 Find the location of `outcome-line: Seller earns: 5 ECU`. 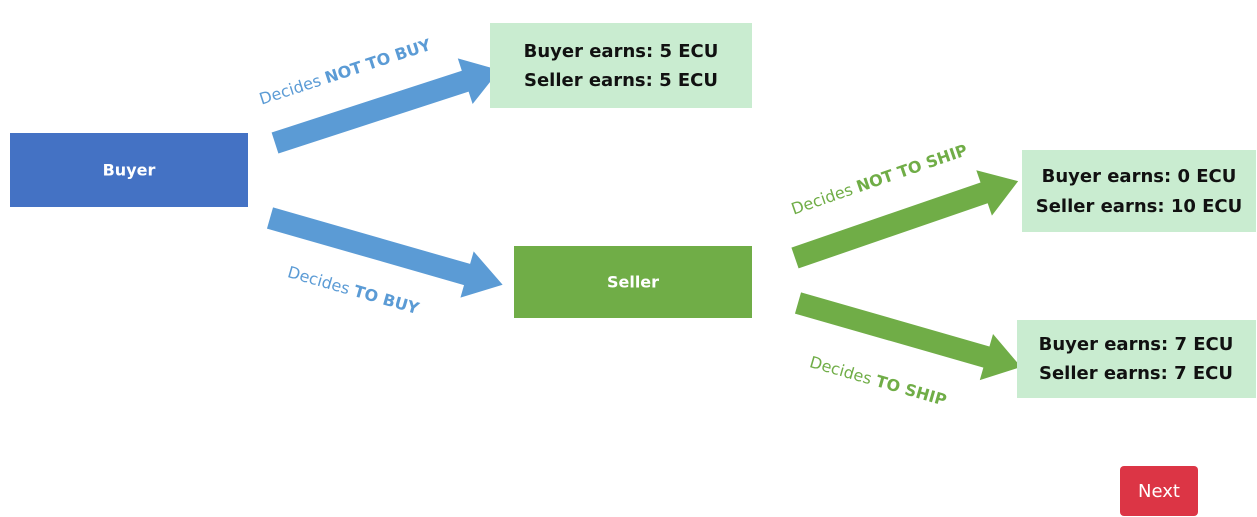

outcome-line: Seller earns: 5 ECU is located at coordinates (621, 80).